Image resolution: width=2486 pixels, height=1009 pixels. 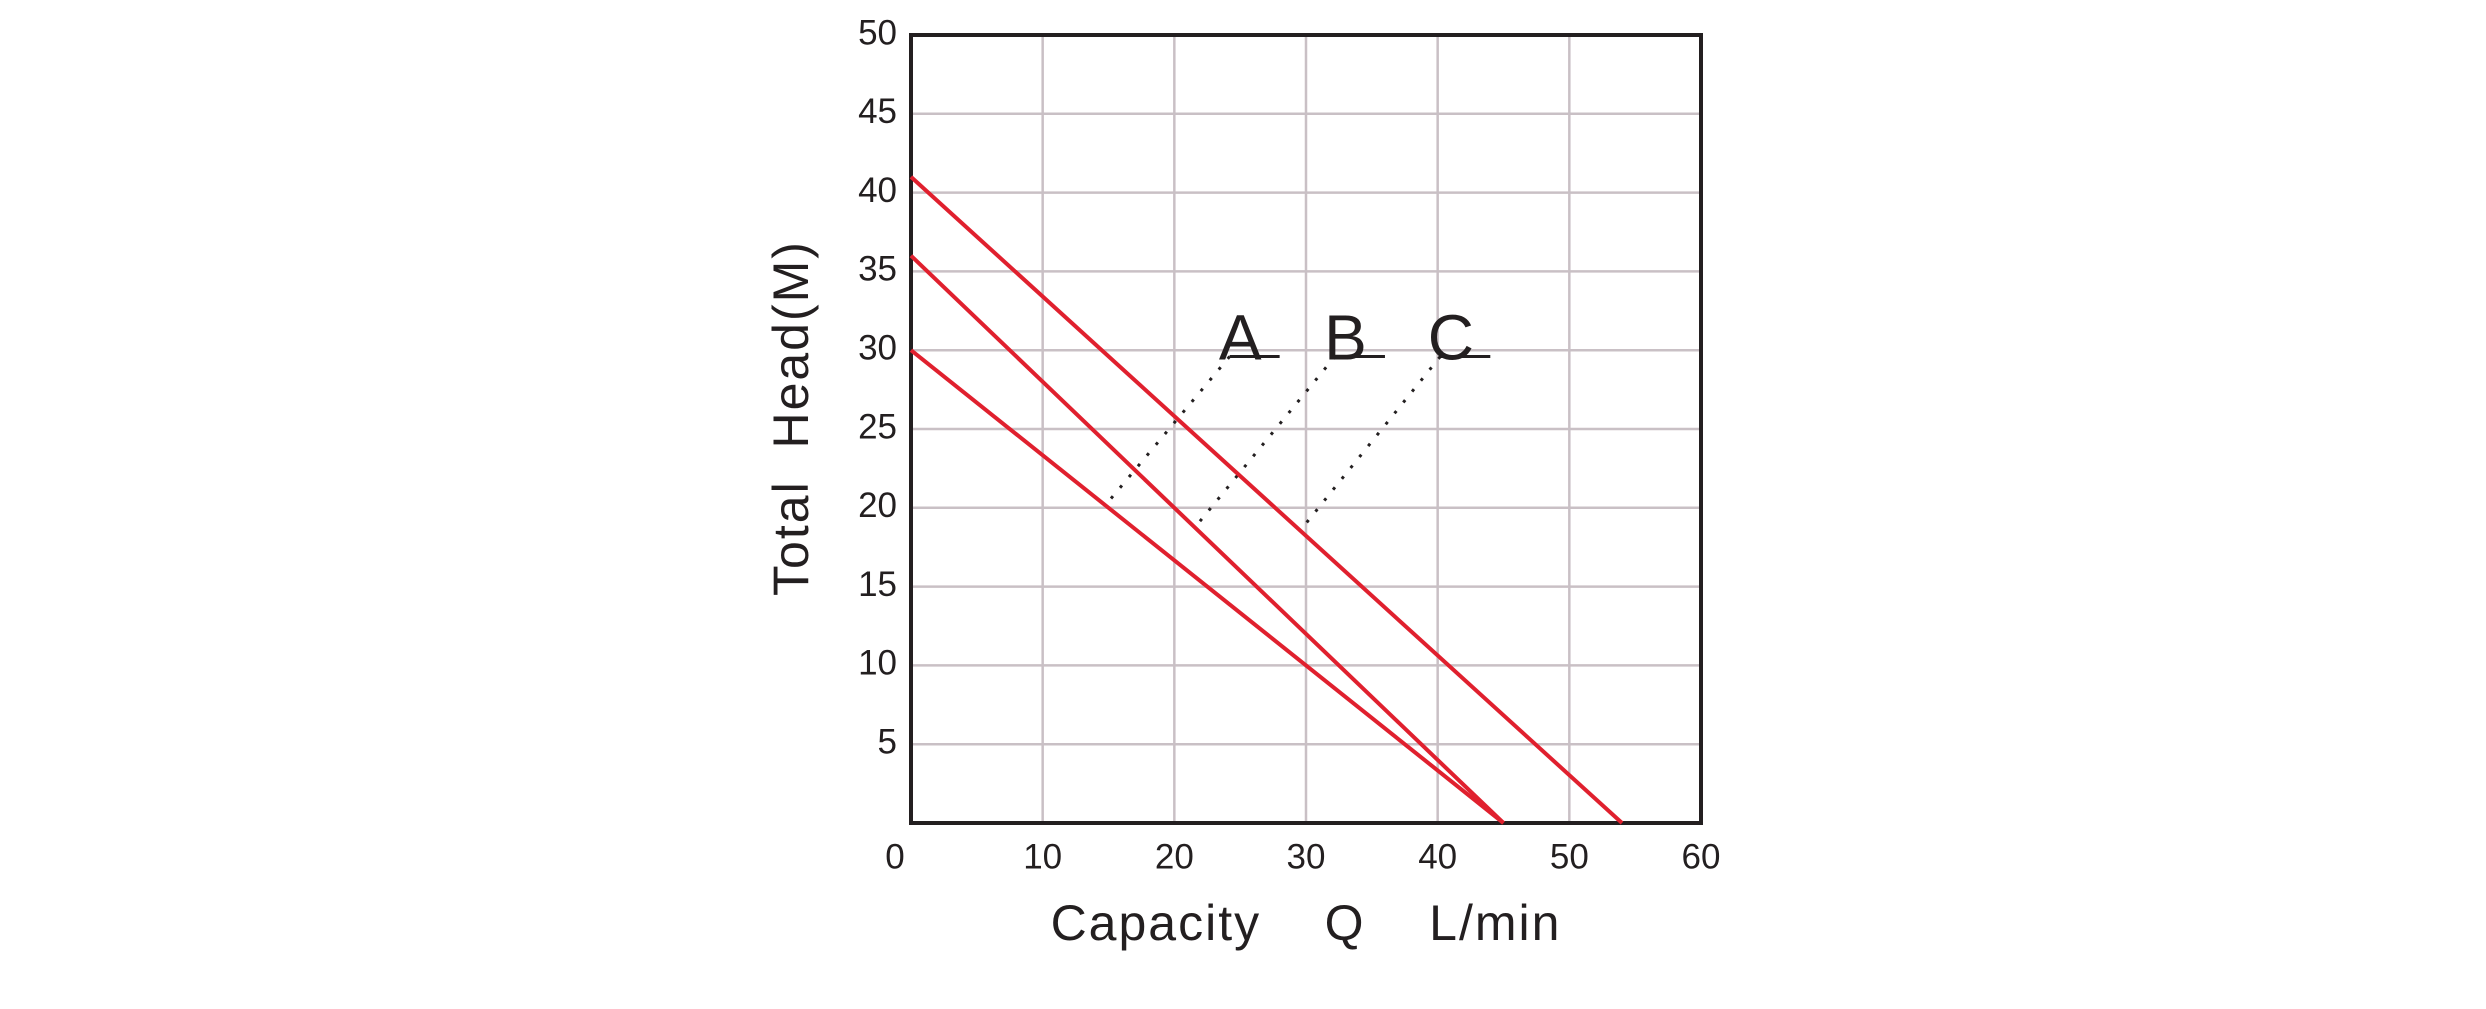 I want to click on x-axis-title: Capacity Q L/min, so click(x=1306, y=923).